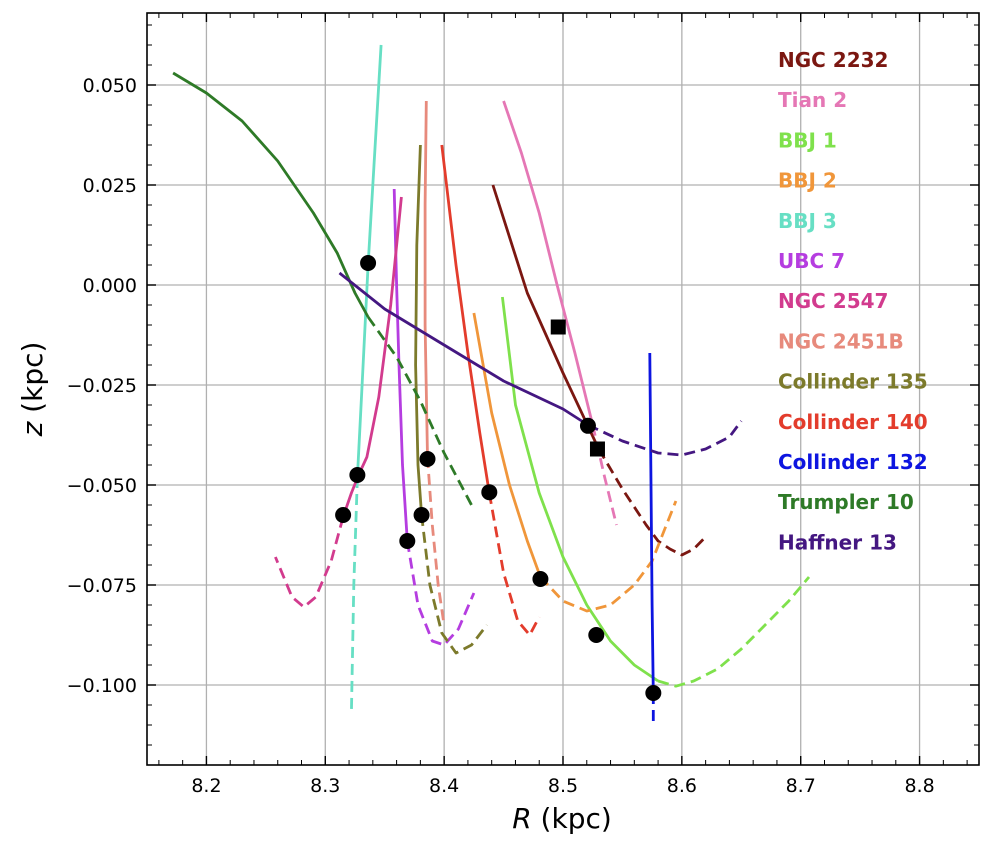 This screenshot has height=846, width=1000. What do you see at coordinates (807, 181) in the screenshot?
I see `legend-entry-bbj-2: BBJ 2` at bounding box center [807, 181].